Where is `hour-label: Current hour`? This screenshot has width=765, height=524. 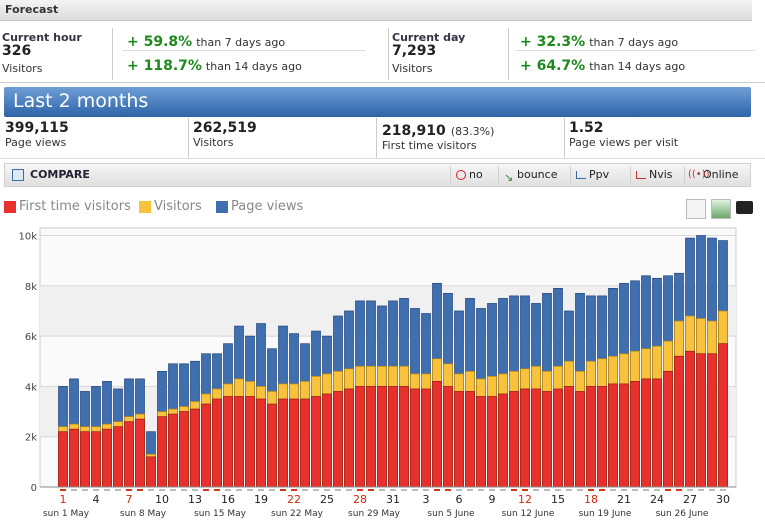 hour-label: Current hour is located at coordinates (42, 37).